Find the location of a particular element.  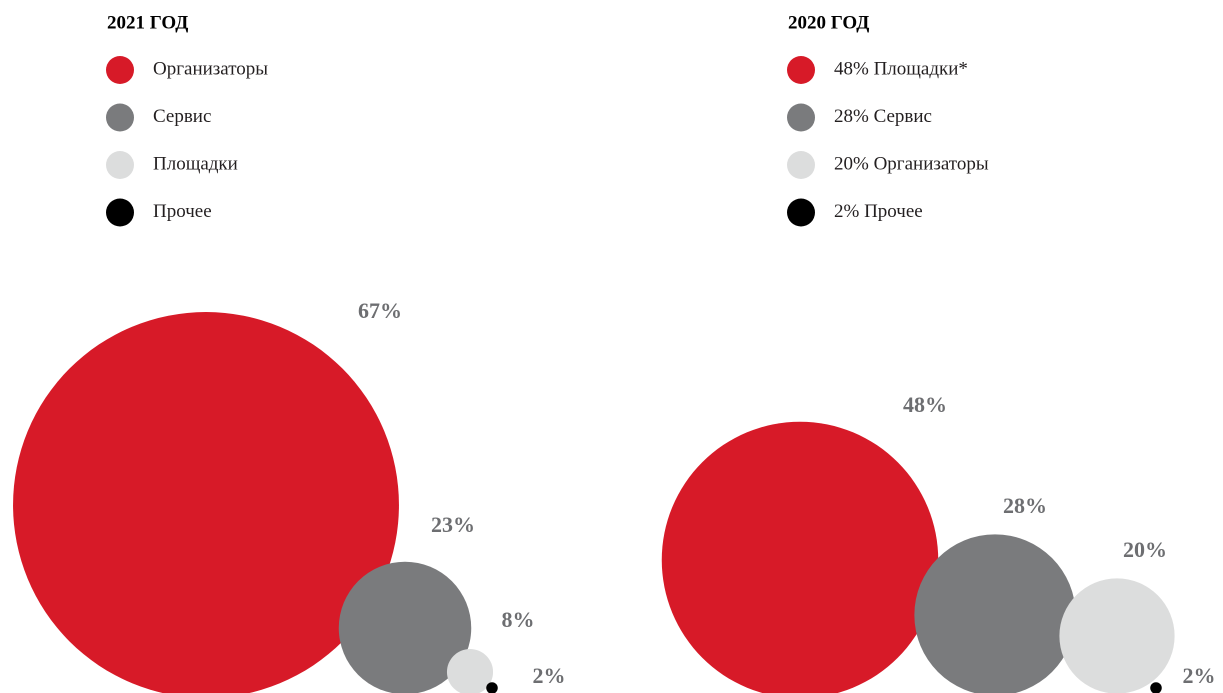

legend-label: Площадки is located at coordinates (195, 163).